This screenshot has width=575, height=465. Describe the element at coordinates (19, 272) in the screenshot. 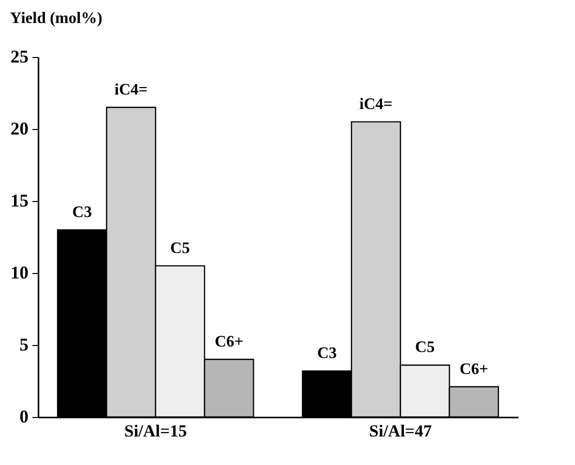

I see `y-tick-label: 10` at that location.